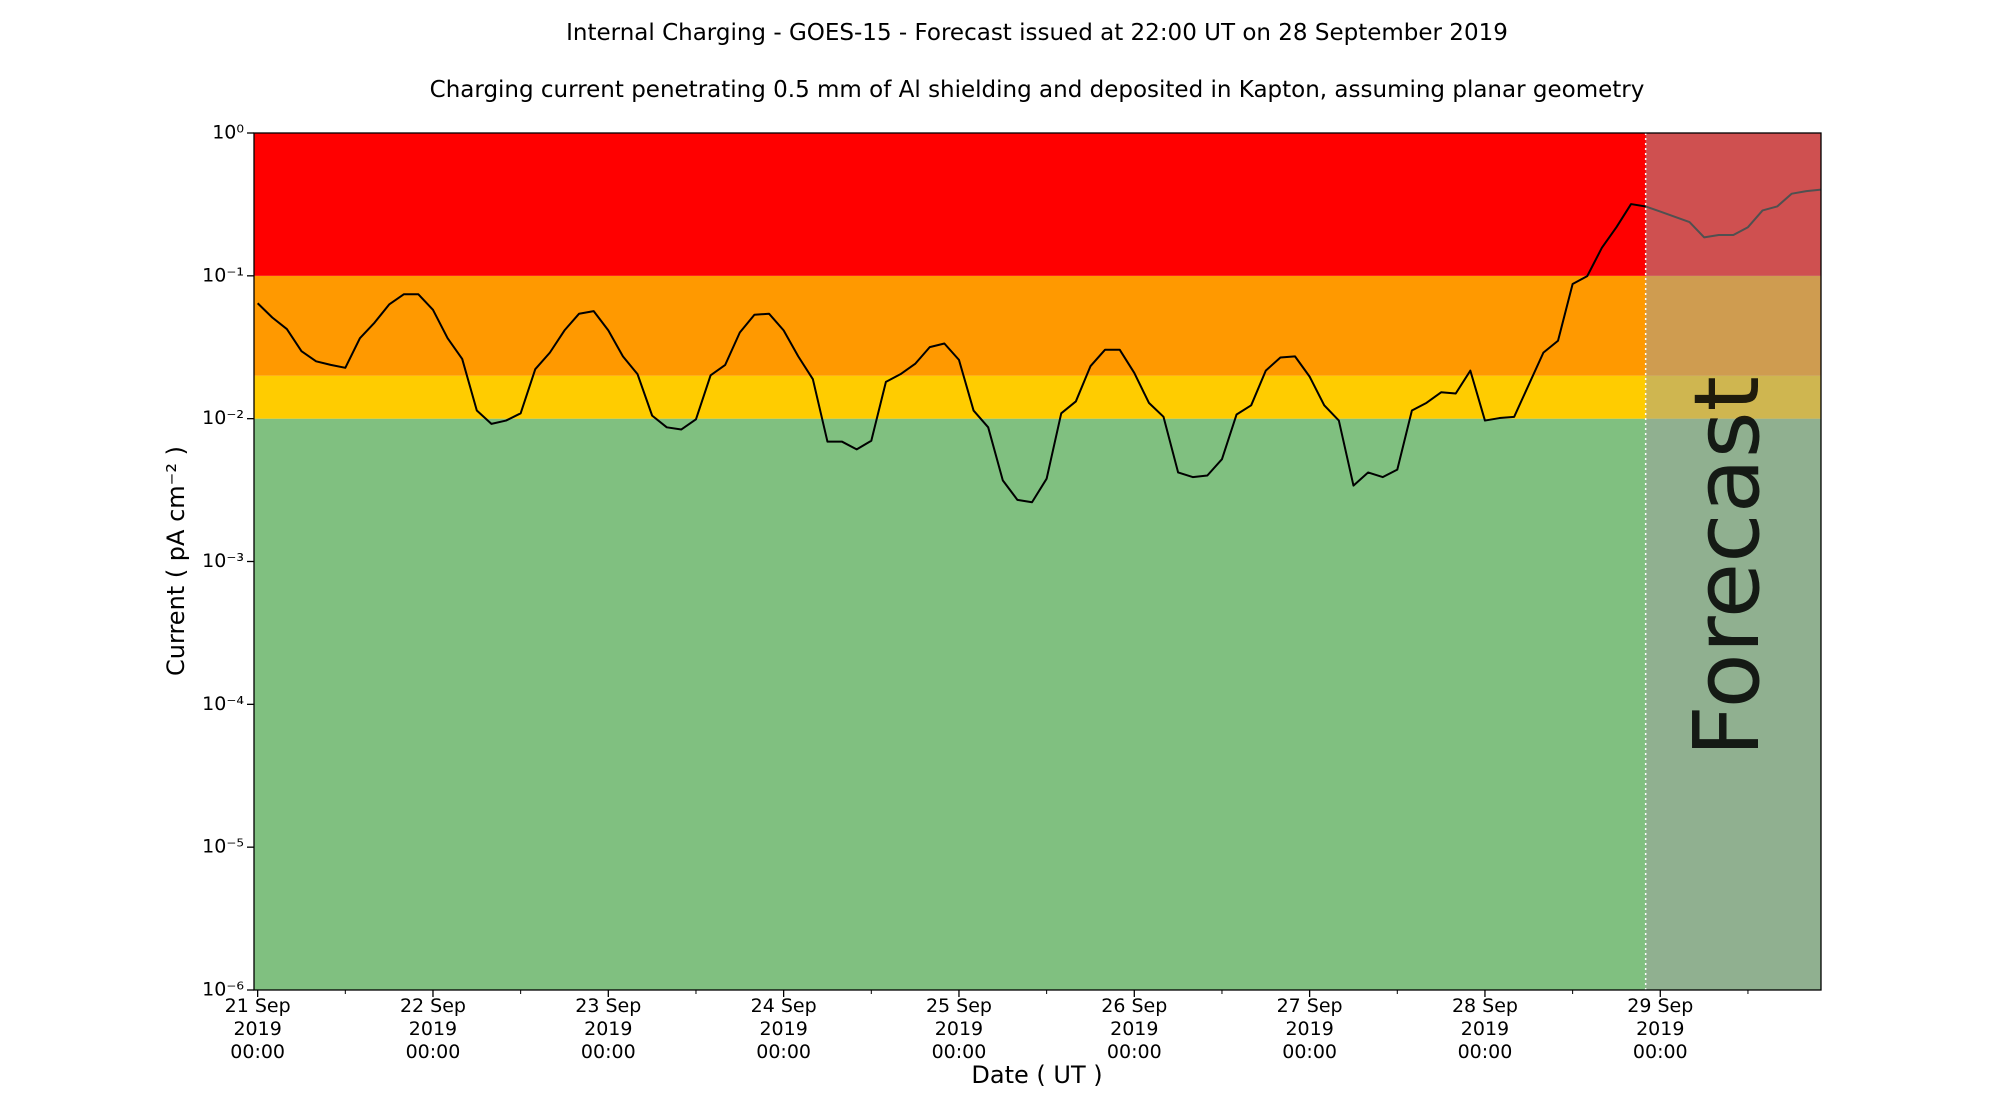 The height and width of the screenshot is (1100, 2000). I want to click on x-tick-label: 22 Sep 2019 00:00, so click(433, 1029).